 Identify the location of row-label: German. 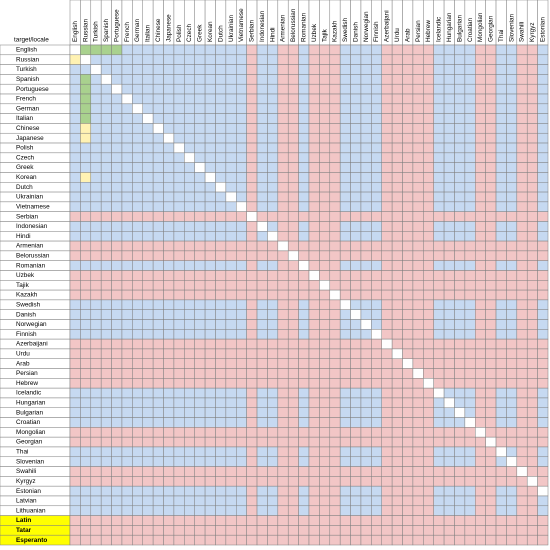
(28, 108).